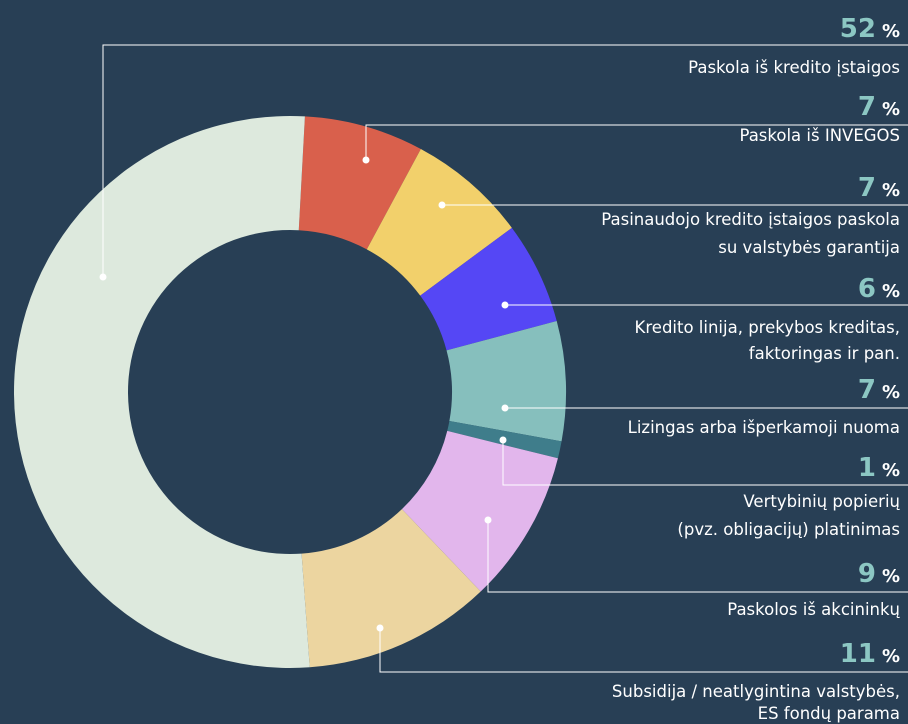 This screenshot has width=908, height=724. I want to click on percent-value: 6, so click(867, 289).